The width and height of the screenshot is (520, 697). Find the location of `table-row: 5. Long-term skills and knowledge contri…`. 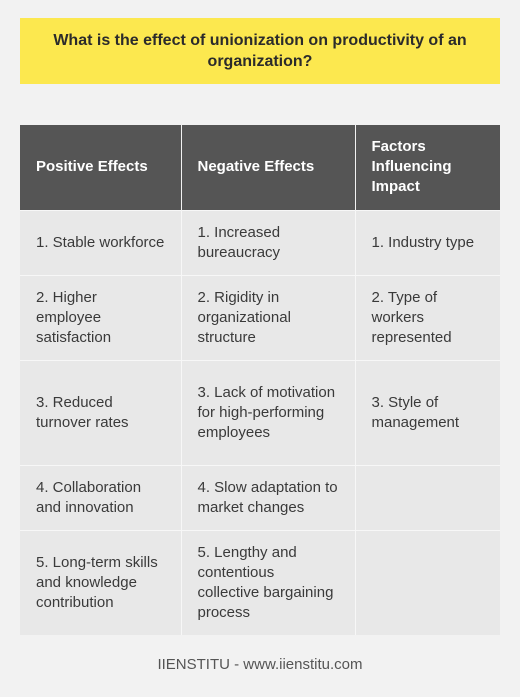

table-row: 5. Long-term skills and knowledge contri… is located at coordinates (260, 582).